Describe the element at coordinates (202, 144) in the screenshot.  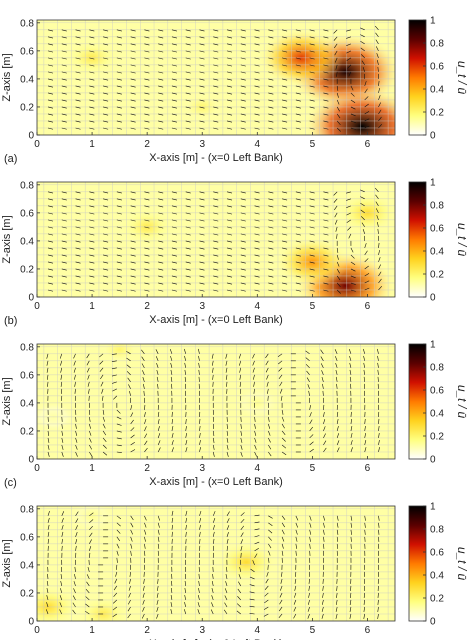
I see `x-tick-label: 3` at that location.